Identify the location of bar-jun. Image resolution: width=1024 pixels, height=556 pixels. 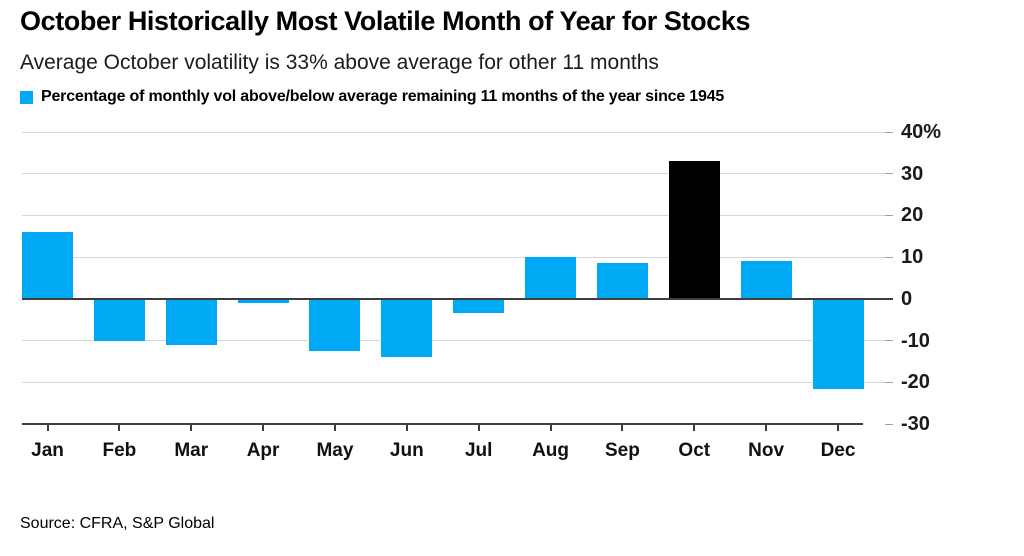
(407, 328).